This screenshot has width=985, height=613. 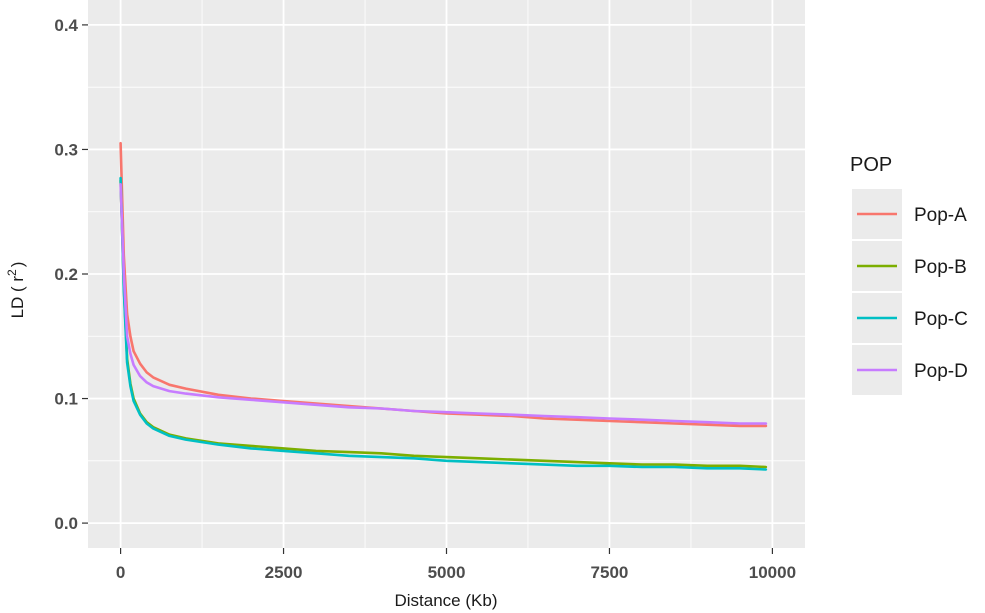 I want to click on y-axis: 0.0 0.1 0.2 0.3 0.4, so click(x=71, y=274).